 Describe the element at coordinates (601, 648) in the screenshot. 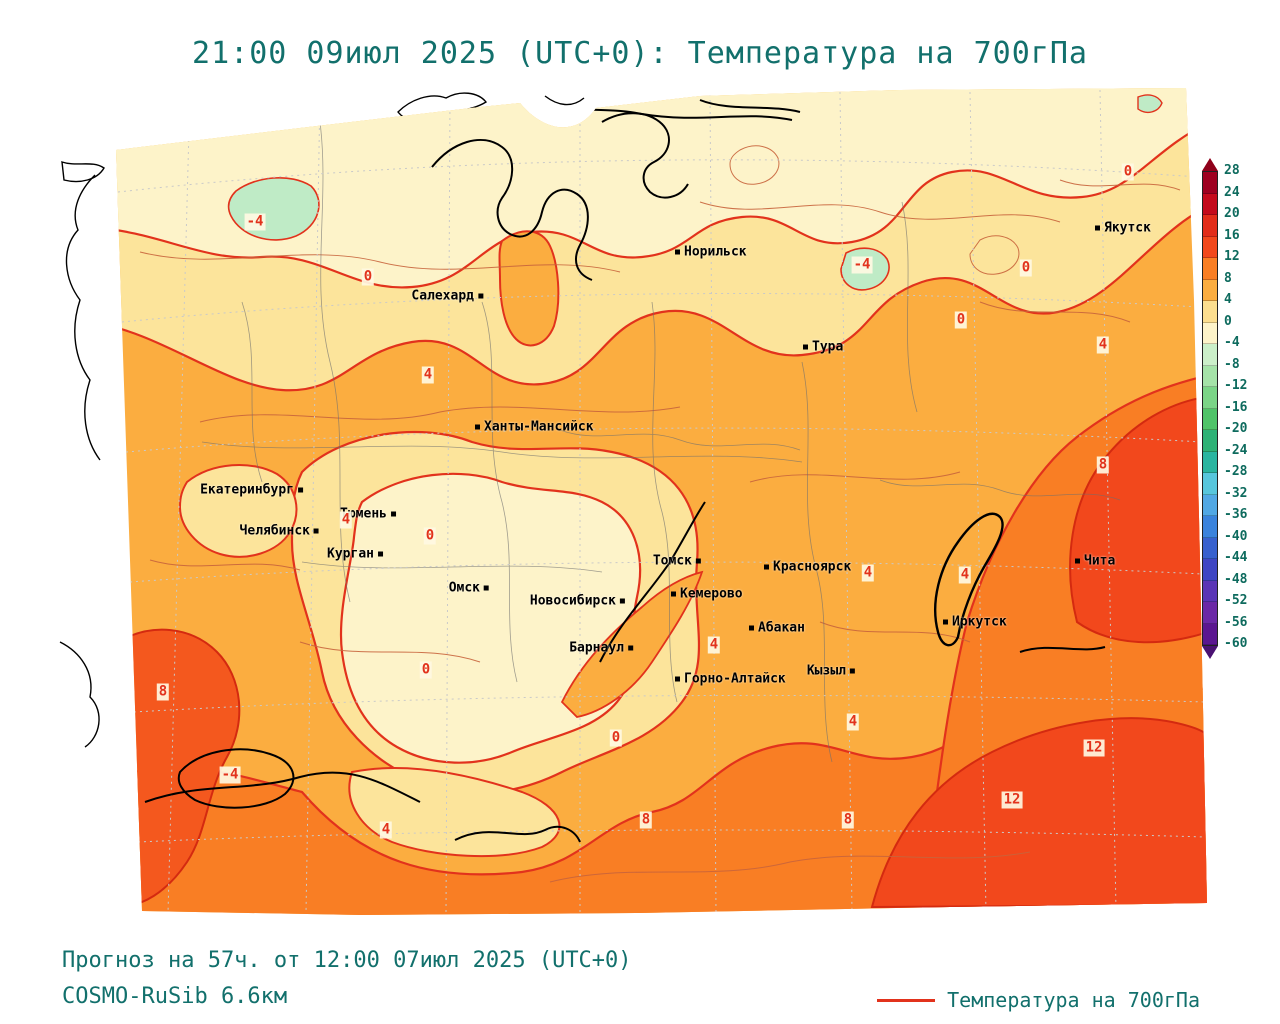

I see `city-barnaul: Барнаул` at that location.